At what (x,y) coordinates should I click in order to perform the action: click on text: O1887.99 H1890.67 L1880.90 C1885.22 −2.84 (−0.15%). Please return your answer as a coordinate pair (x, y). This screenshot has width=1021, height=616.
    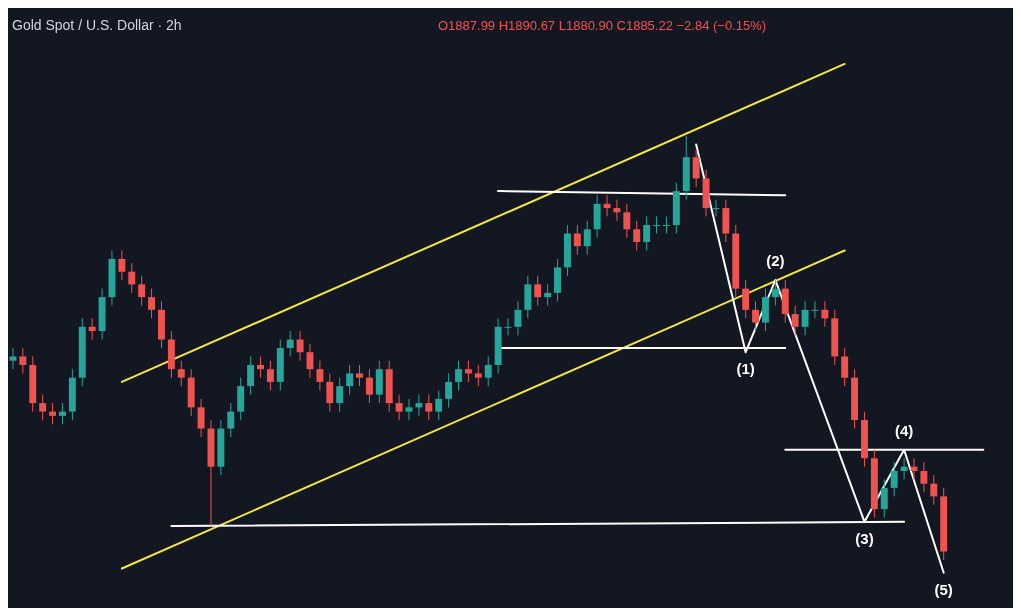
    Looking at the image, I should click on (602, 25).